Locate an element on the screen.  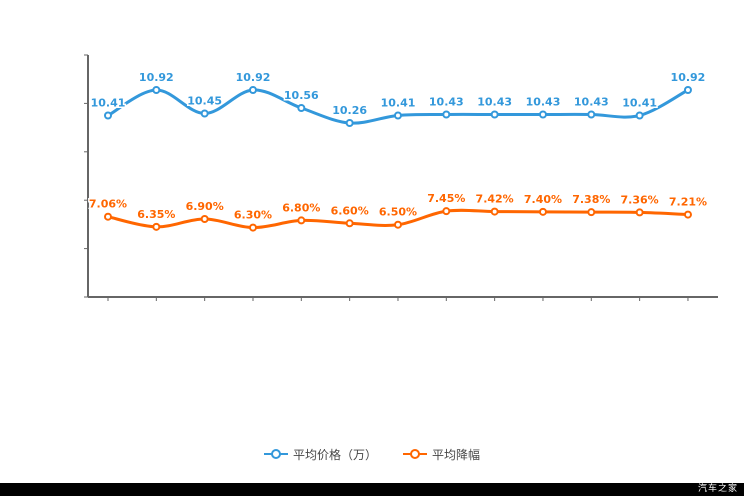
data-label: 6.80% is located at coordinates (301, 207).